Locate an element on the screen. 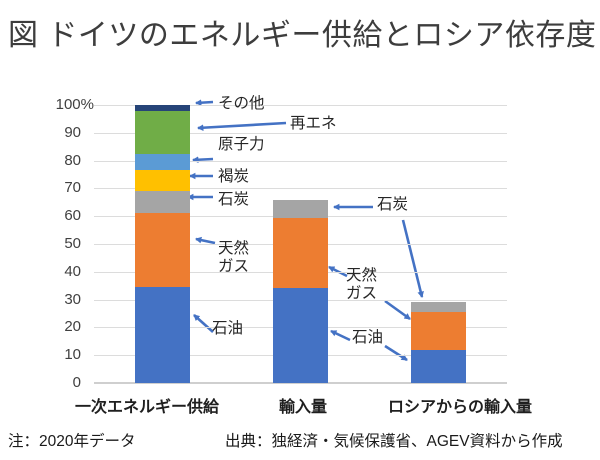 This screenshot has height=460, width=600. bar-segment-再エネ is located at coordinates (163, 132).